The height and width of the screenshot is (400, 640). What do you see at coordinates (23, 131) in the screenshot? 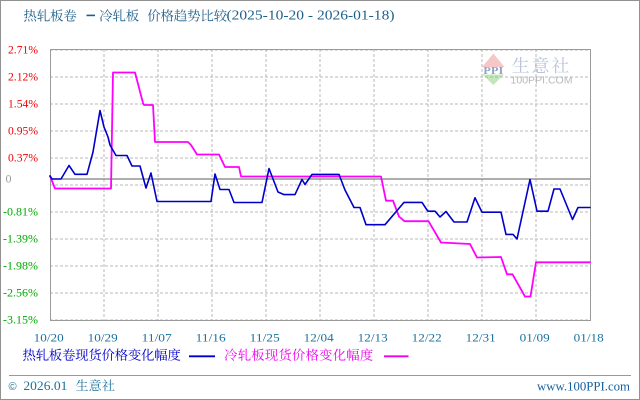
I see `svg-text: 0.95%` at bounding box center [23, 131].